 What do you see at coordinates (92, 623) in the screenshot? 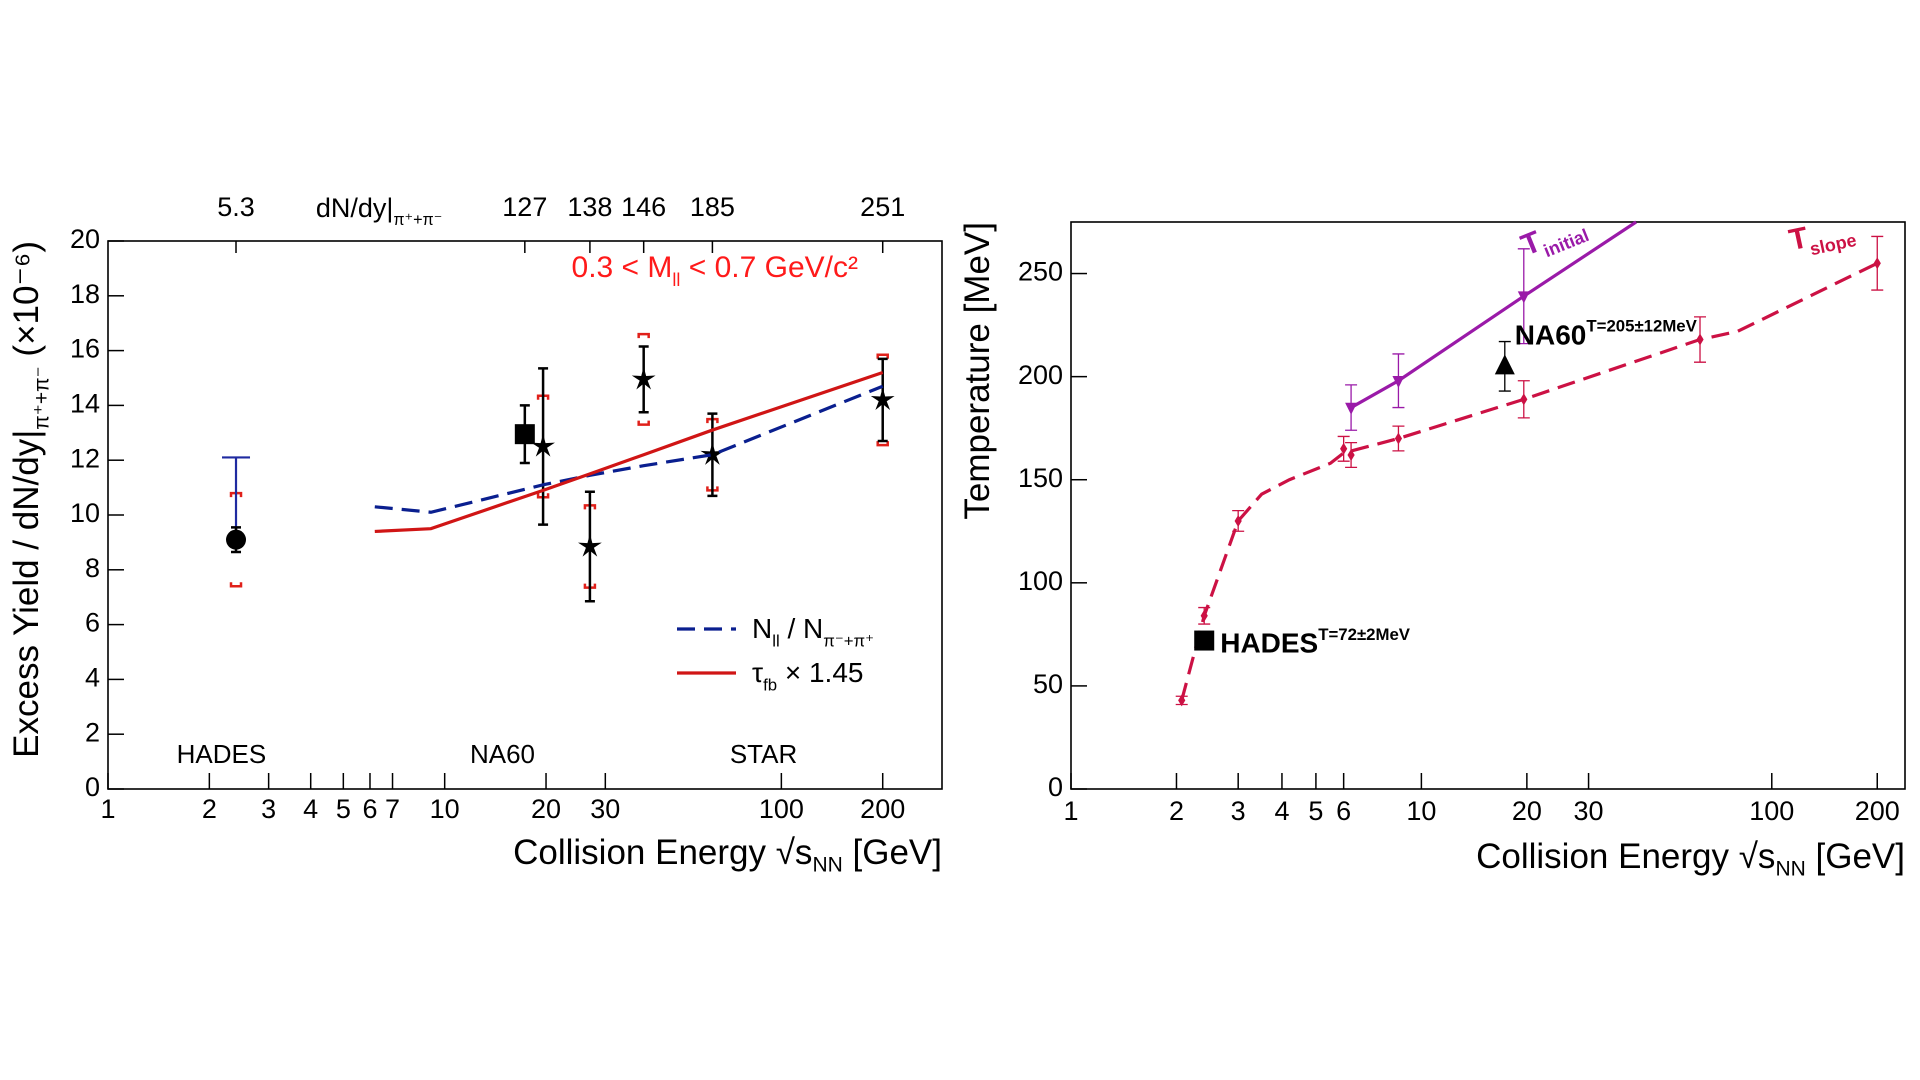
I see `y-tick-label: 6` at bounding box center [92, 623].